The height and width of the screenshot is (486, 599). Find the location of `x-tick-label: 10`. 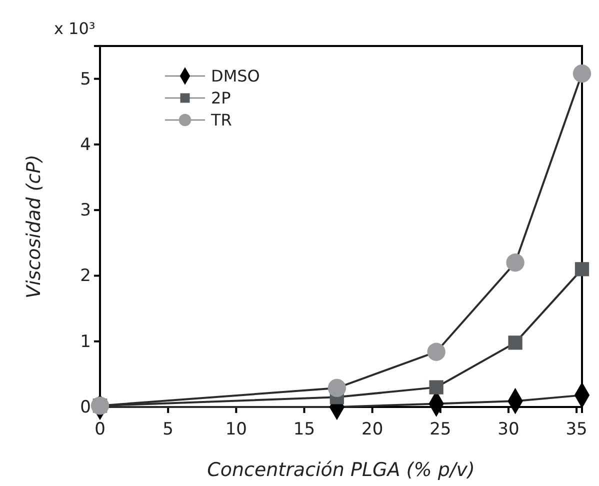

x-tick-label: 10 is located at coordinates (236, 430).